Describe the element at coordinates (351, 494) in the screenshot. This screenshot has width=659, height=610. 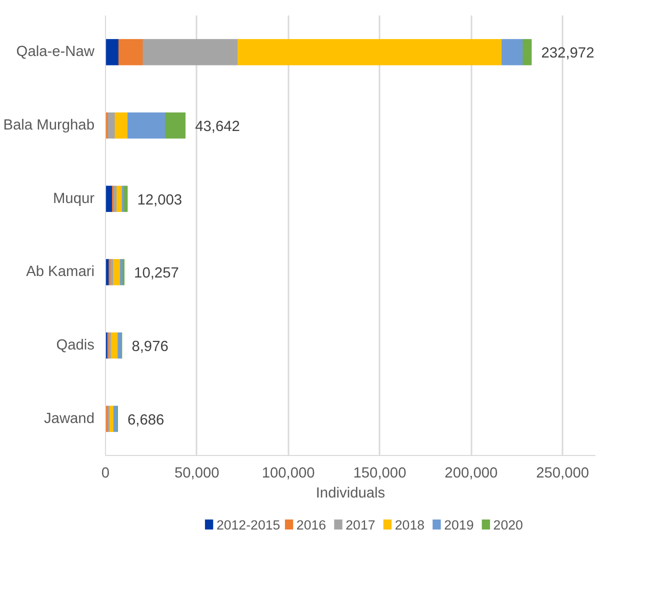
I see `x-axis-title: Individuals` at that location.